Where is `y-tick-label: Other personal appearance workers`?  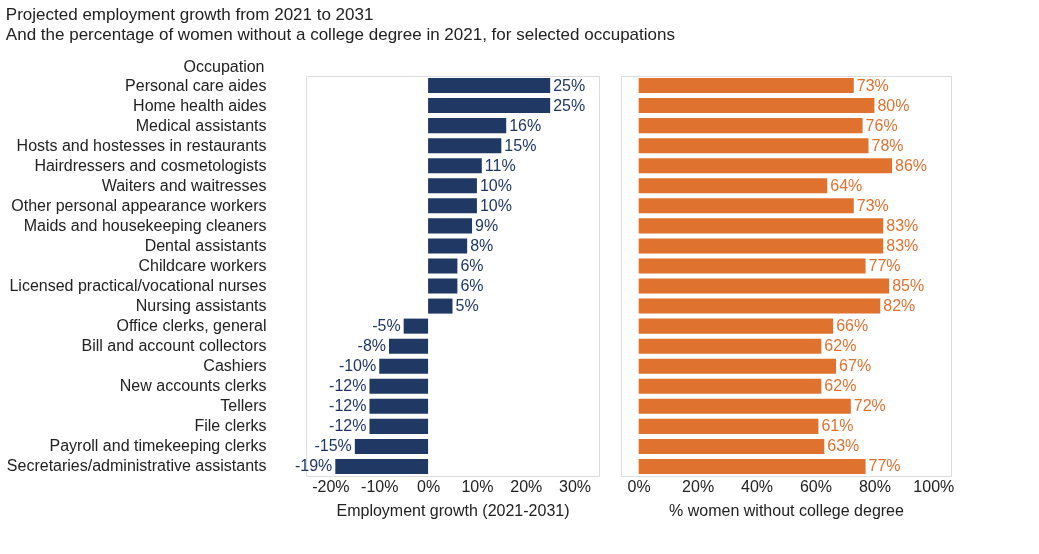 y-tick-label: Other personal appearance workers is located at coordinates (139, 205).